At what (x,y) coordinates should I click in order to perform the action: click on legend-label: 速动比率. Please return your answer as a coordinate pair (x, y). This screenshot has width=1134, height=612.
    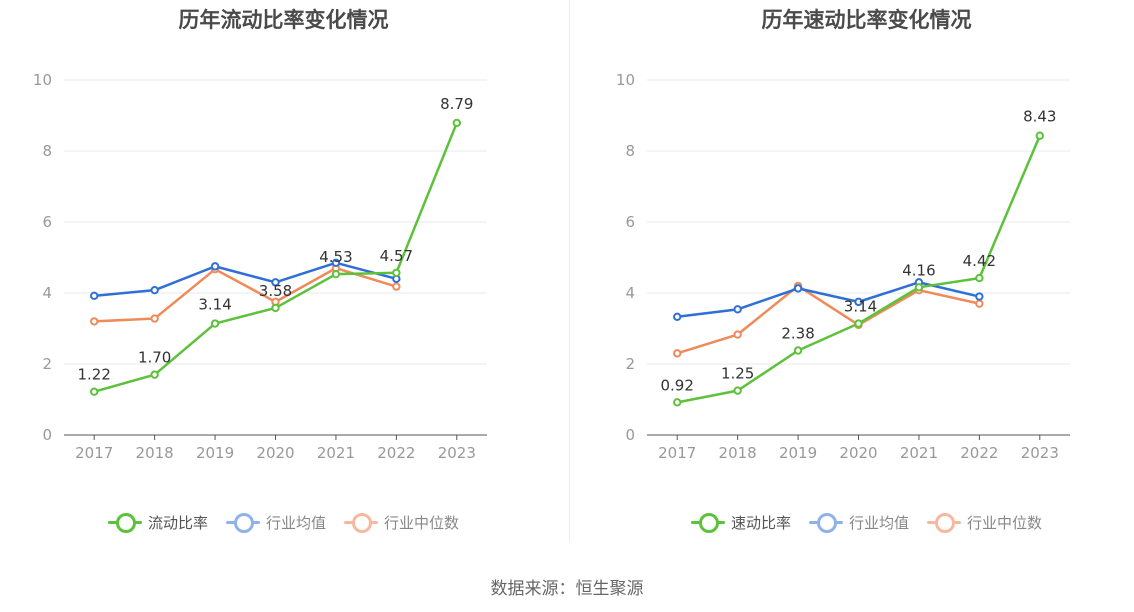
    Looking at the image, I should click on (760, 522).